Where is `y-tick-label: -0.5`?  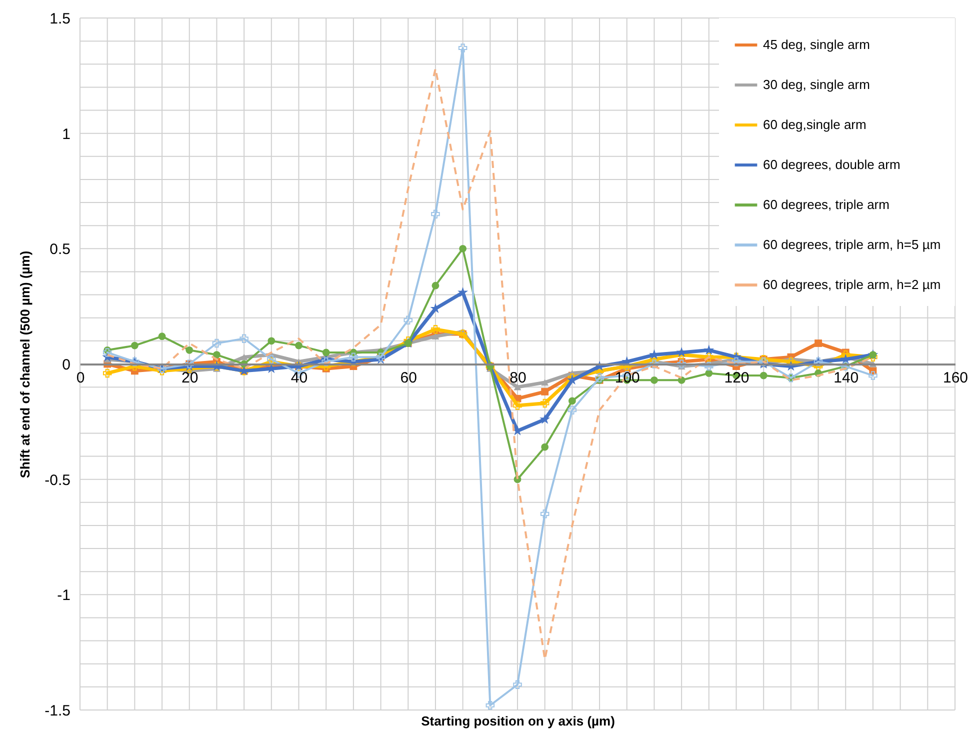 y-tick-label: -0.5 is located at coordinates (57, 480).